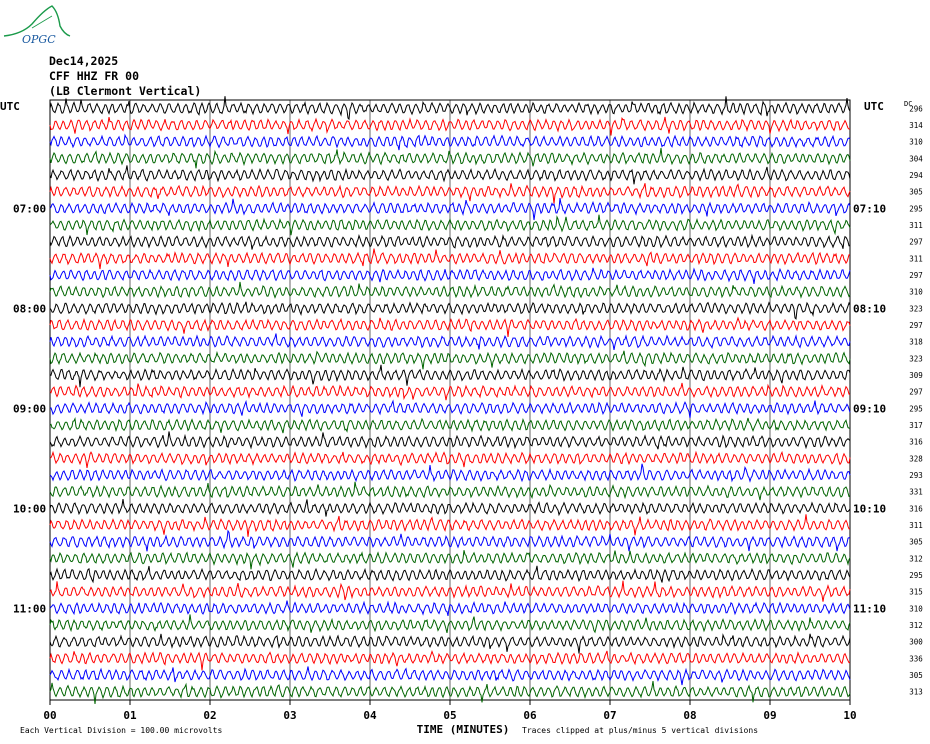 This screenshot has width=930, height=744. I want to click on dc-header-label: DC, so click(908, 104).